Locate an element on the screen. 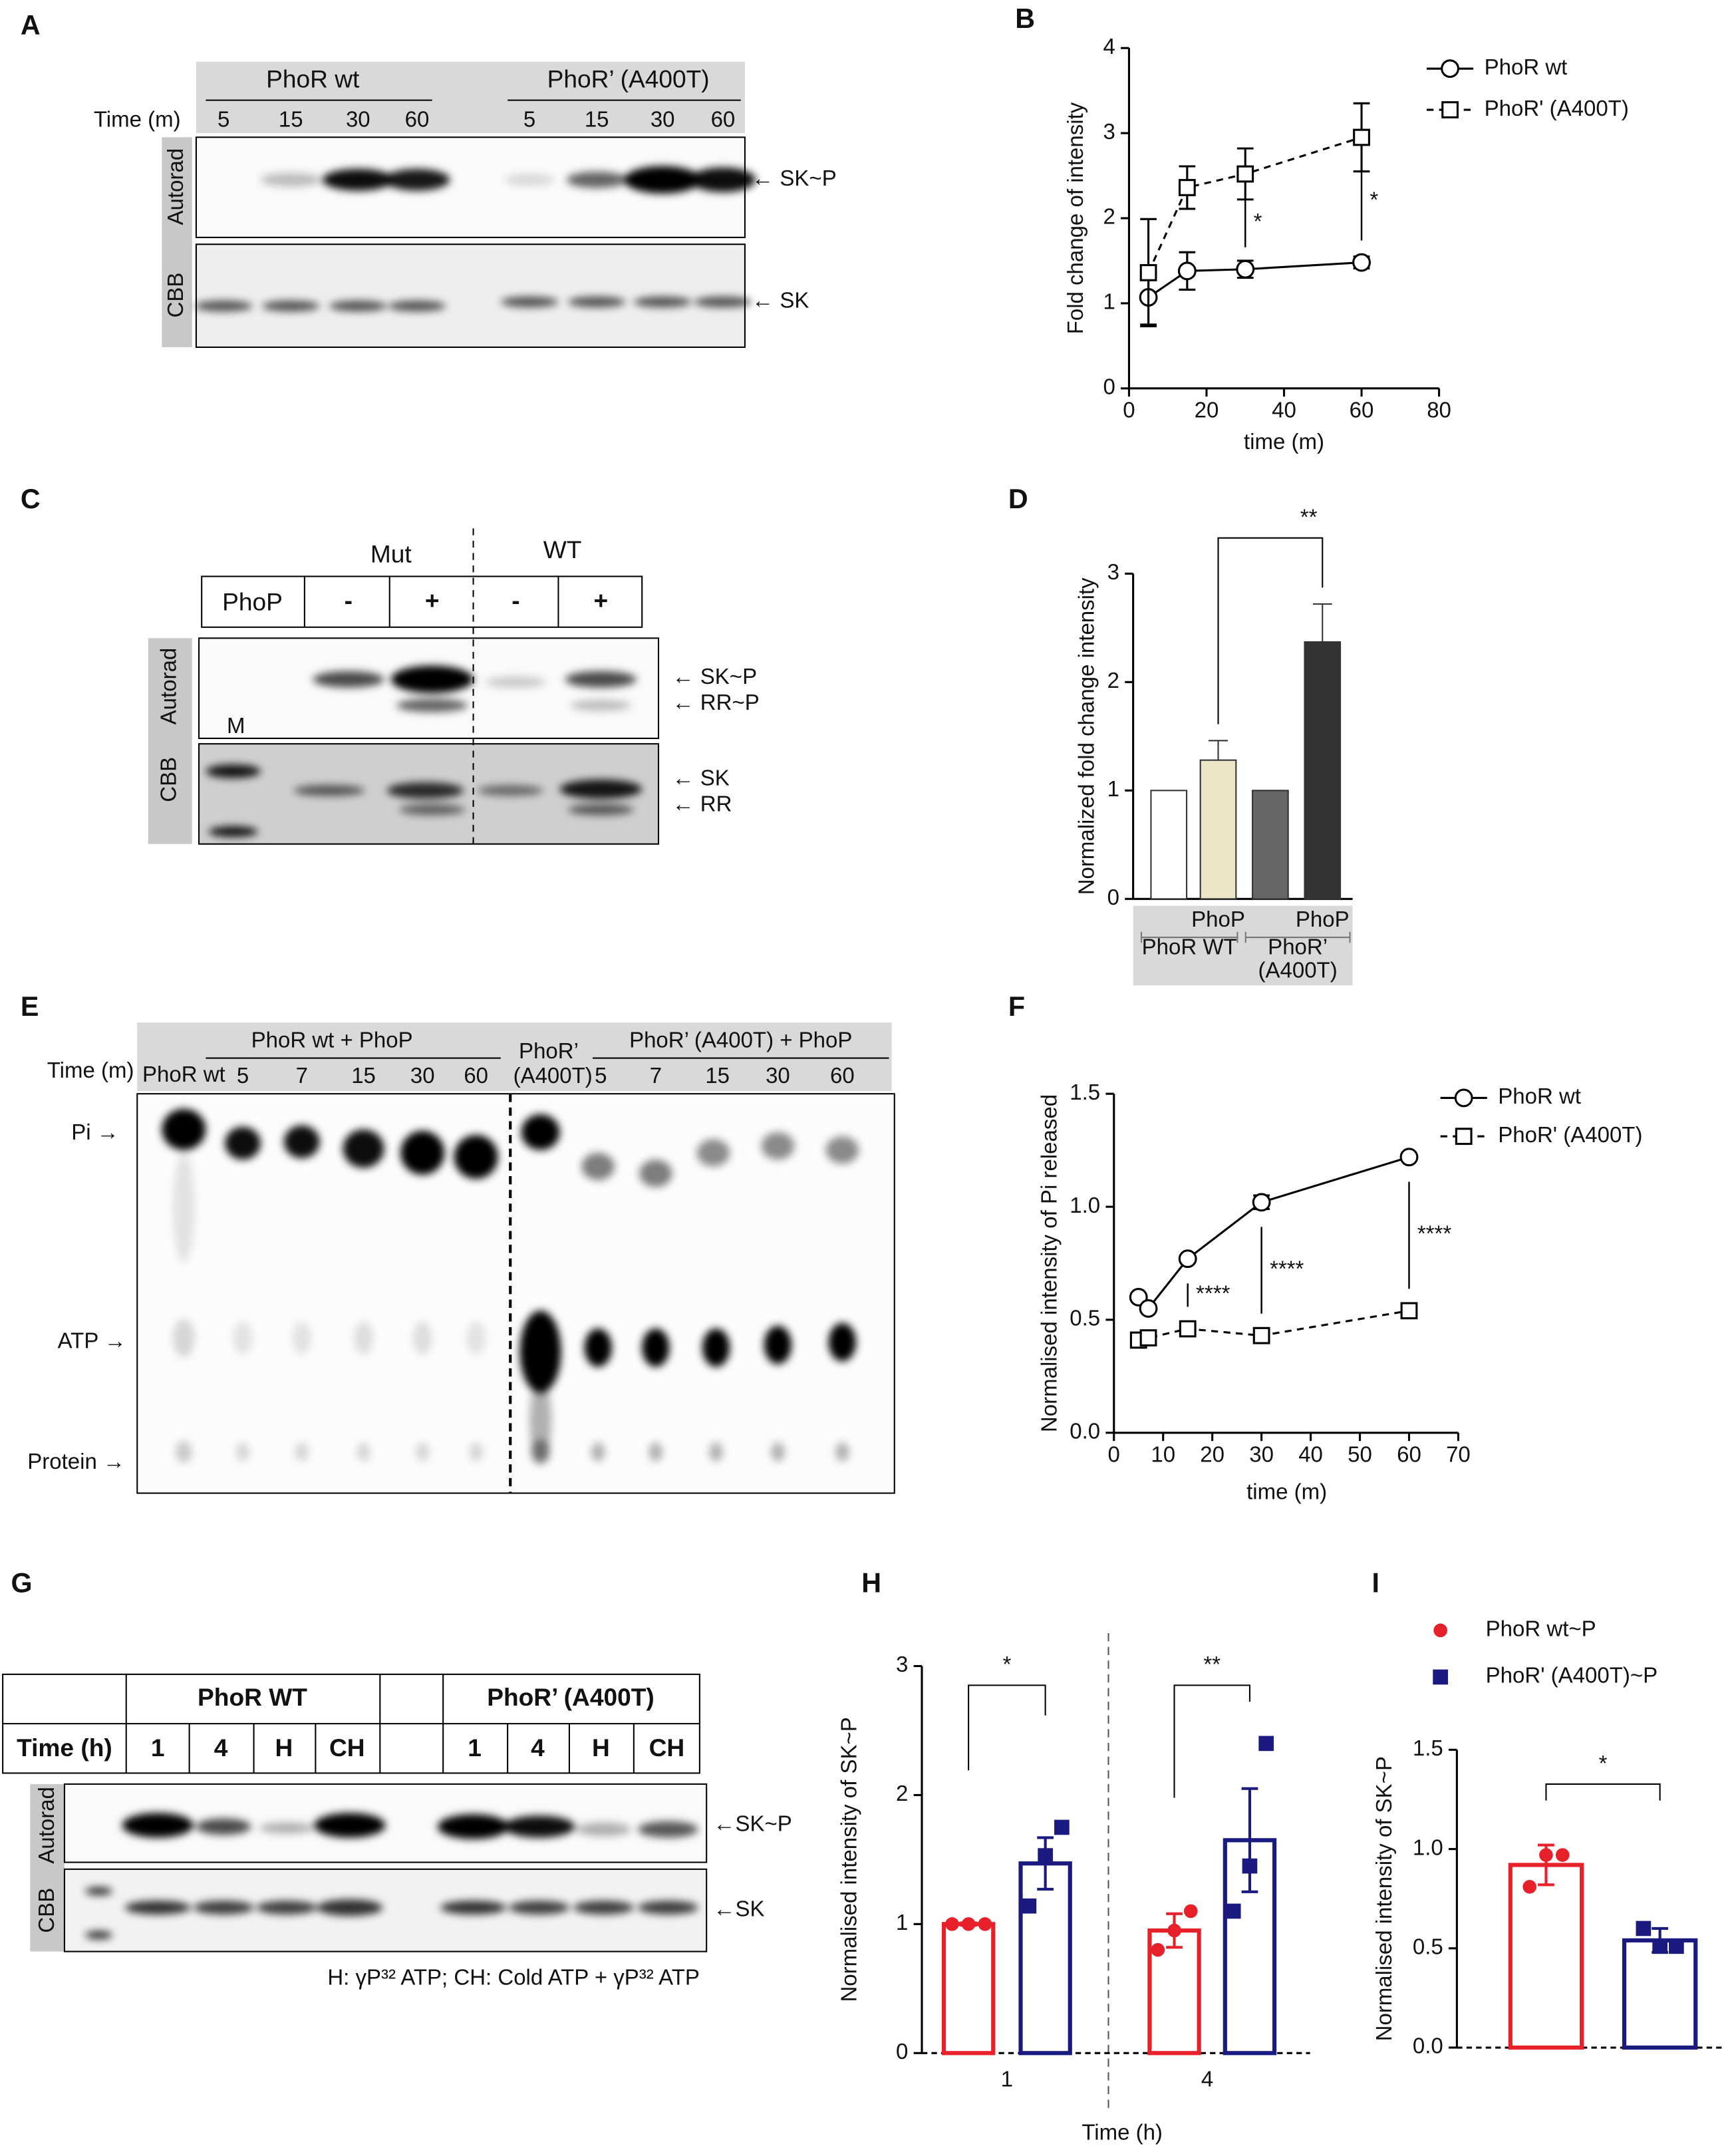 The image size is (1734, 2156). y-tick-label: 1 is located at coordinates (902, 1922).